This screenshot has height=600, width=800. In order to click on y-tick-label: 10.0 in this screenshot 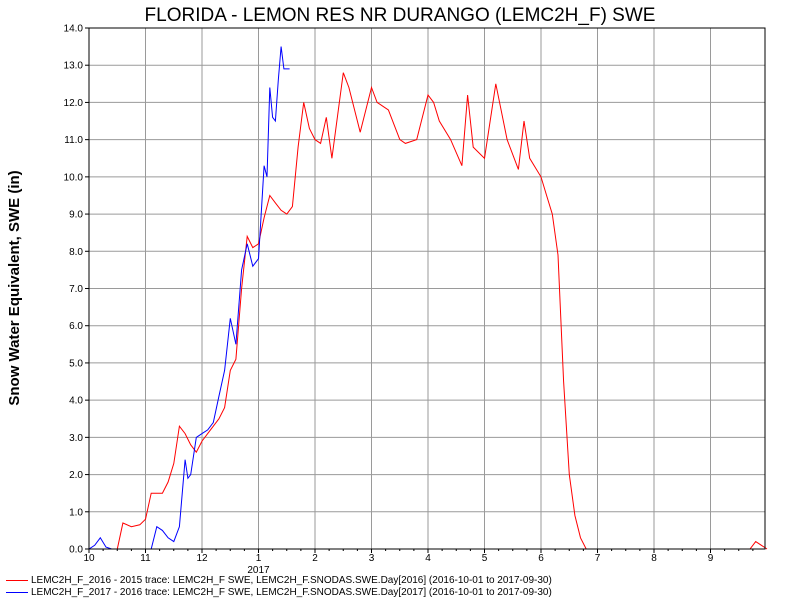, I will do `click(74, 177)`.